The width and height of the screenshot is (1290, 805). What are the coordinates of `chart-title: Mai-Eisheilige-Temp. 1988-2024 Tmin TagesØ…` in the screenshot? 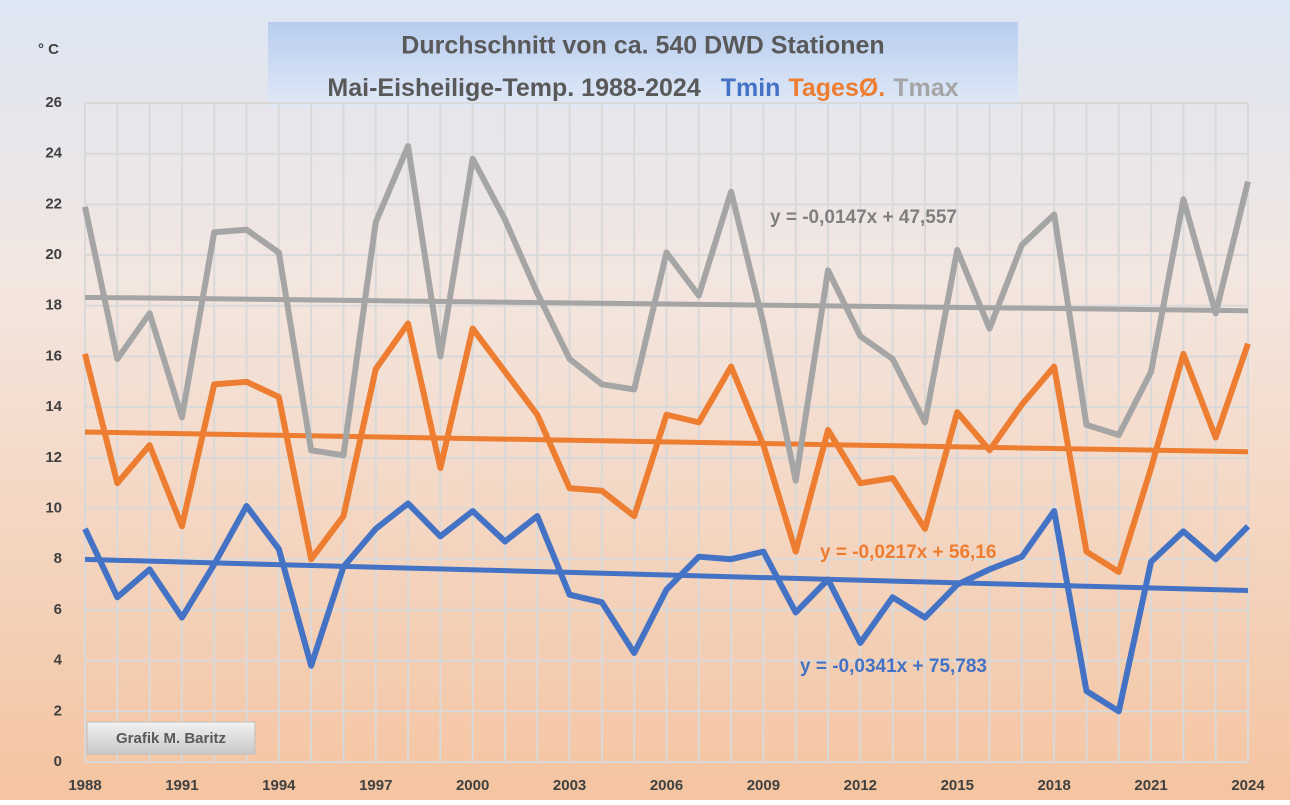 It's located at (642, 88).